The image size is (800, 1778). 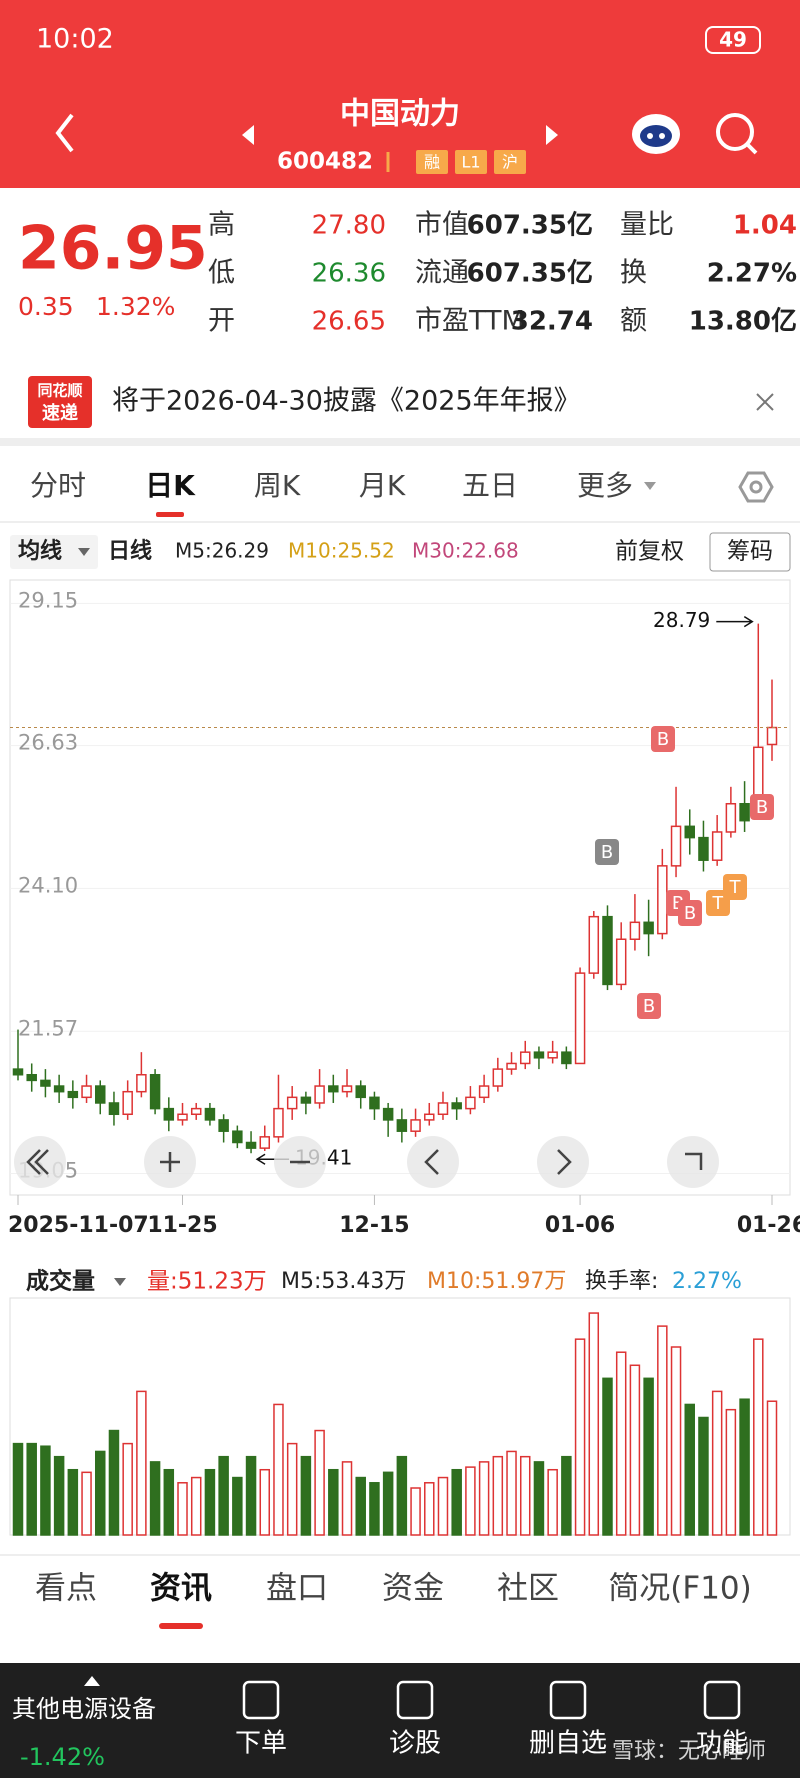 What do you see at coordinates (722, 1744) in the screenshot?
I see `action-label: 功能` at bounding box center [722, 1744].